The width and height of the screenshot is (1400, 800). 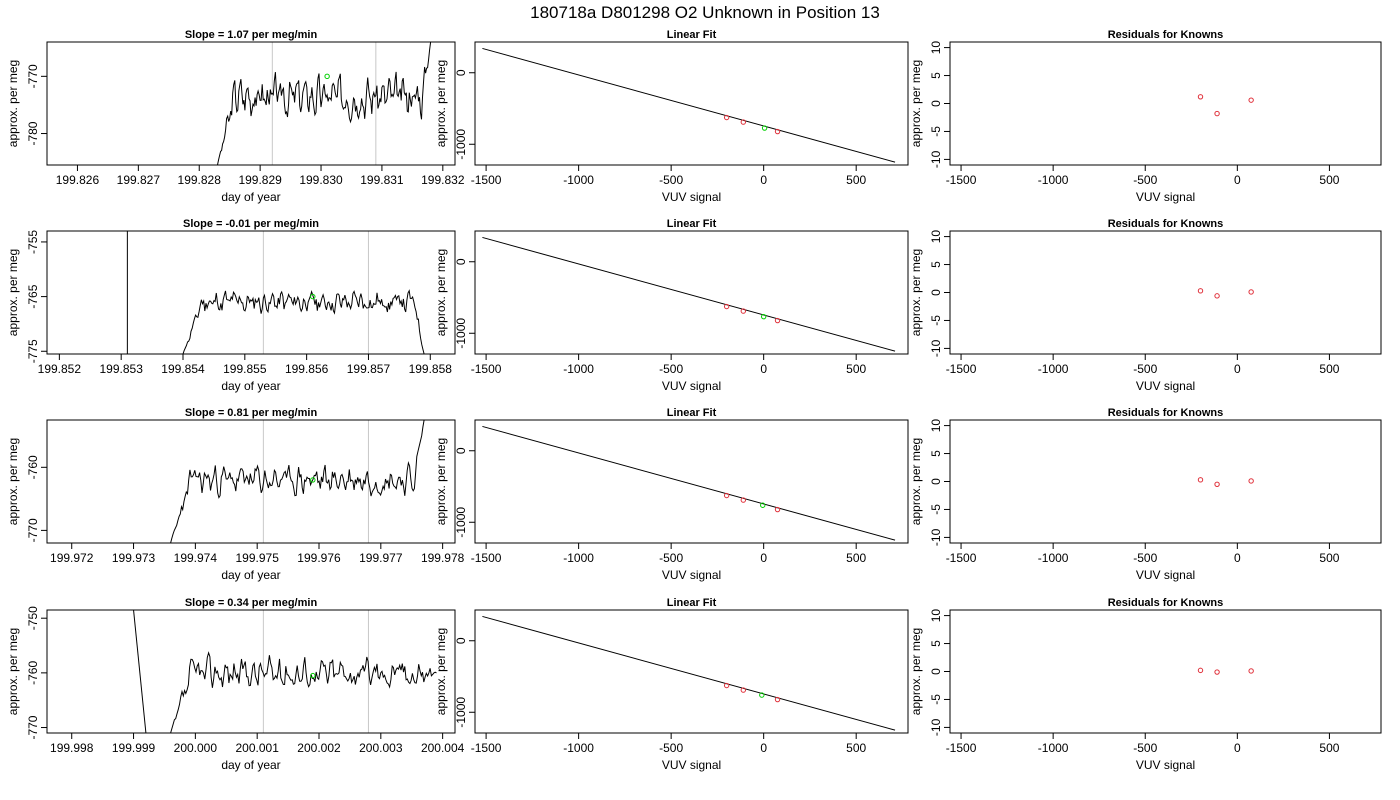 What do you see at coordinates (1166, 35) in the screenshot?
I see `panel-title: Residuals for Knowns` at bounding box center [1166, 35].